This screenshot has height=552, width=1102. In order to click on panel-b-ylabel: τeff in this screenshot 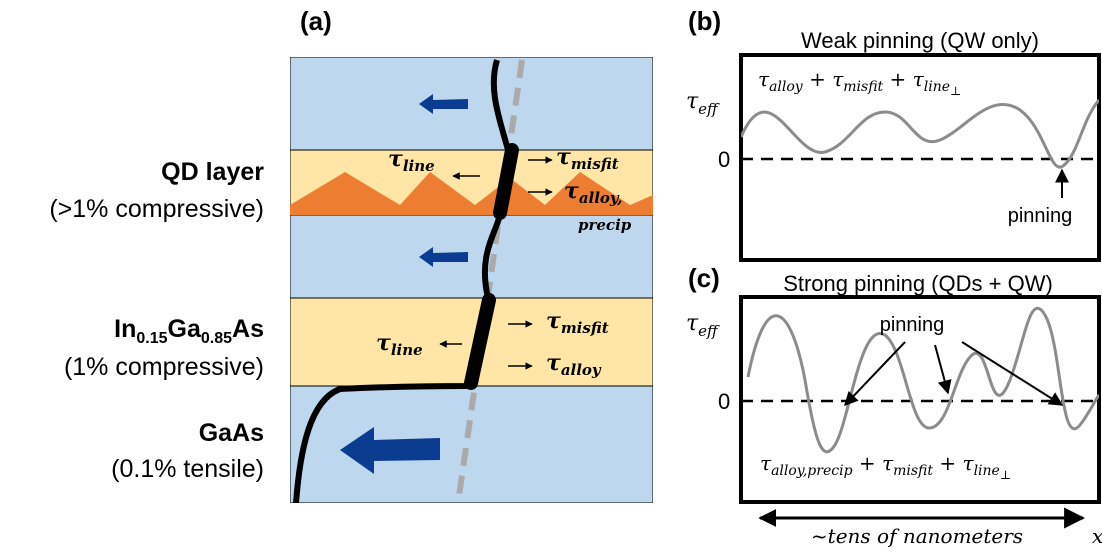, I will do `click(703, 103)`.